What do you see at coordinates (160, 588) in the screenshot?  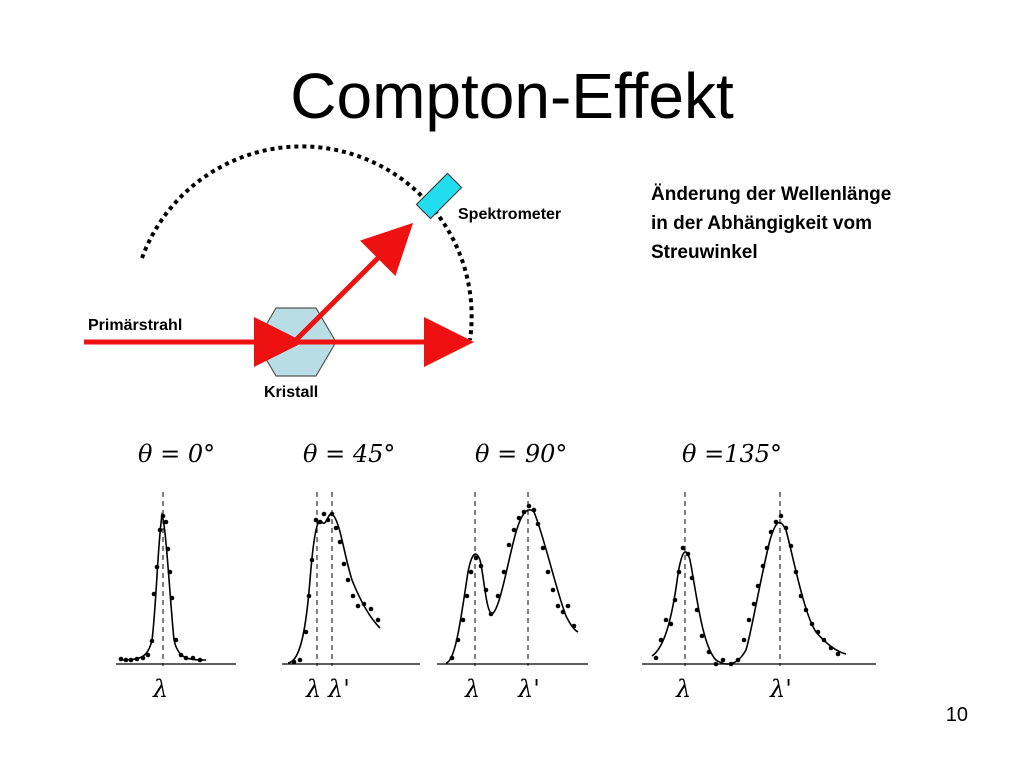 I see `spectrum-0-points` at bounding box center [160, 588].